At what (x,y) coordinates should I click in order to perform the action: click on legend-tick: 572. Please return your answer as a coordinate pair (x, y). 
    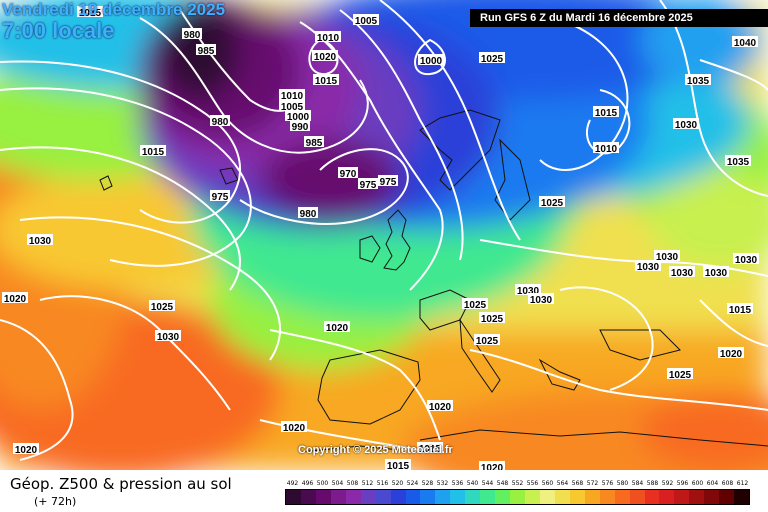
    Looking at the image, I should click on (592, 483).